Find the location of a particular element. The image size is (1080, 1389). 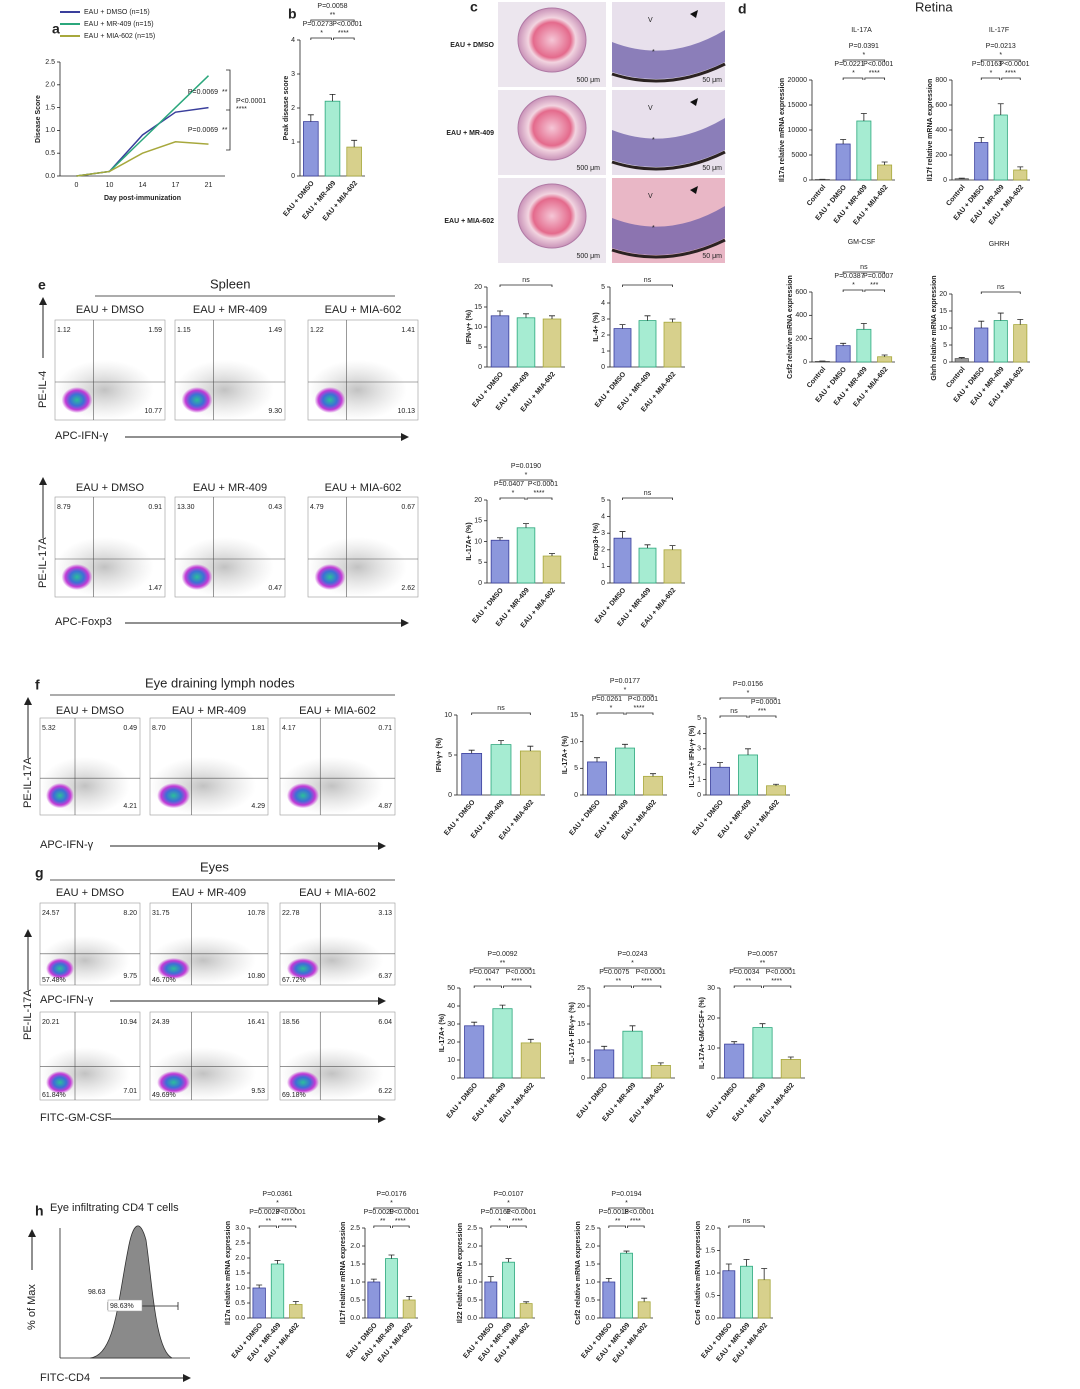

y-tick-label: 4 is located at coordinates (603, 516).